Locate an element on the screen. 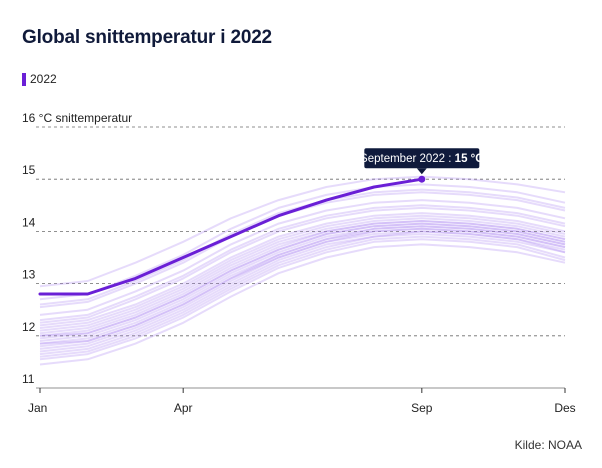 The height and width of the screenshot is (468, 602). y-tick-label: 11 is located at coordinates (28, 379).